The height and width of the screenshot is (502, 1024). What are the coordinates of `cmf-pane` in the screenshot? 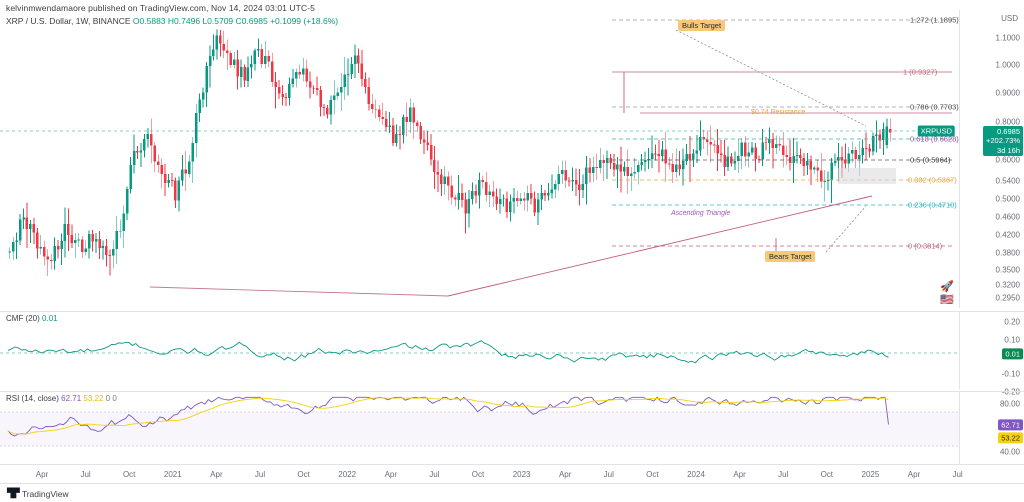 It's located at (479, 350).